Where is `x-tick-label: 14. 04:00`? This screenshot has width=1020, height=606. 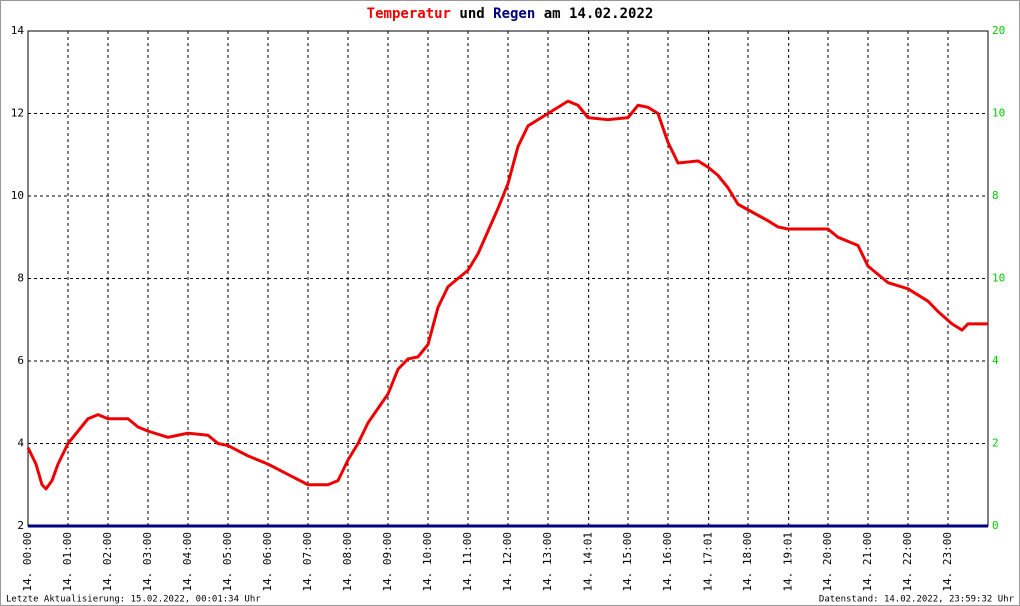 x-tick-label: 14. 04:00 is located at coordinates (187, 562).